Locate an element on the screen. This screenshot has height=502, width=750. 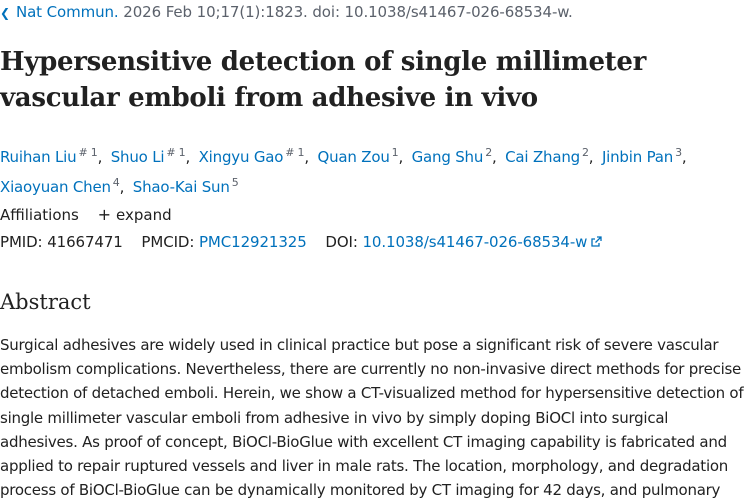
author-link: Gang Shu is located at coordinates (447, 157).